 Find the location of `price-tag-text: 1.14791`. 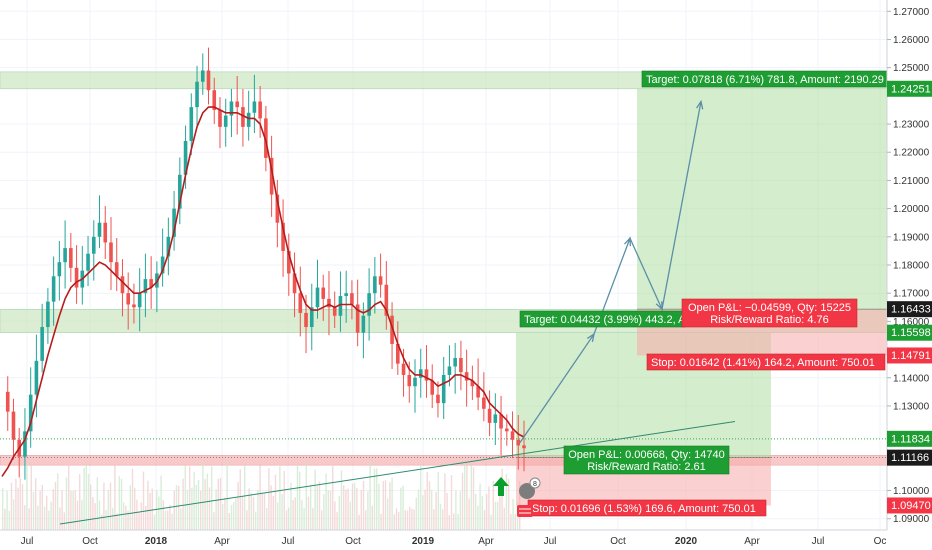

price-tag-text: 1.14791 is located at coordinates (911, 356).